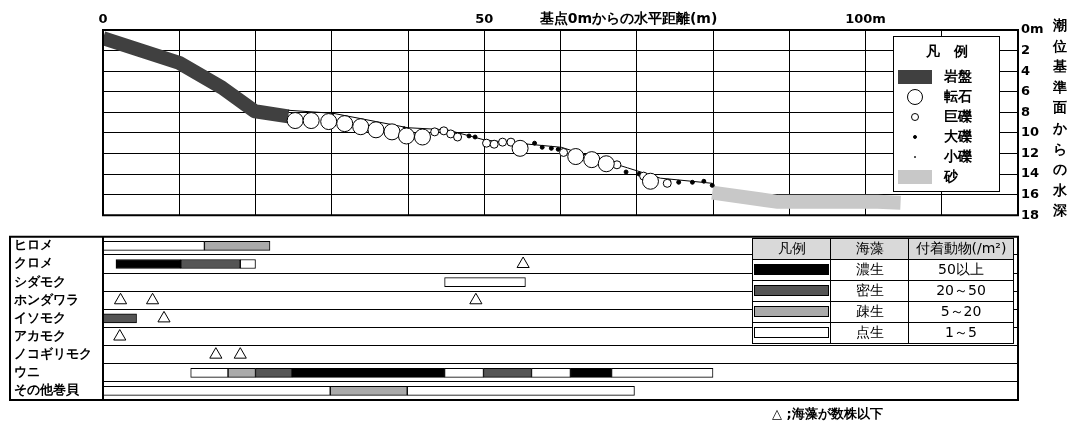  Describe the element at coordinates (1026, 49) in the screenshot. I see `y-tick-label: 2` at that location.